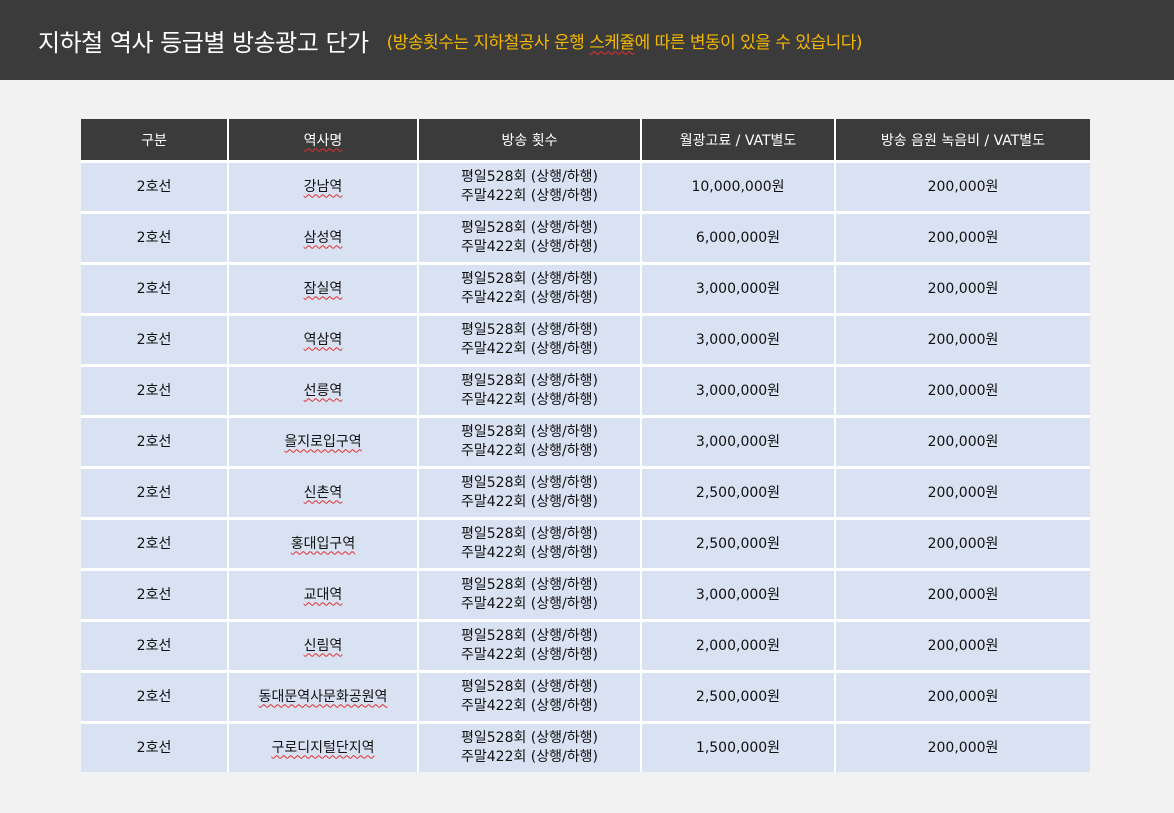 The width and height of the screenshot is (1174, 813). I want to click on column-header-station: 역사명, so click(322, 141).